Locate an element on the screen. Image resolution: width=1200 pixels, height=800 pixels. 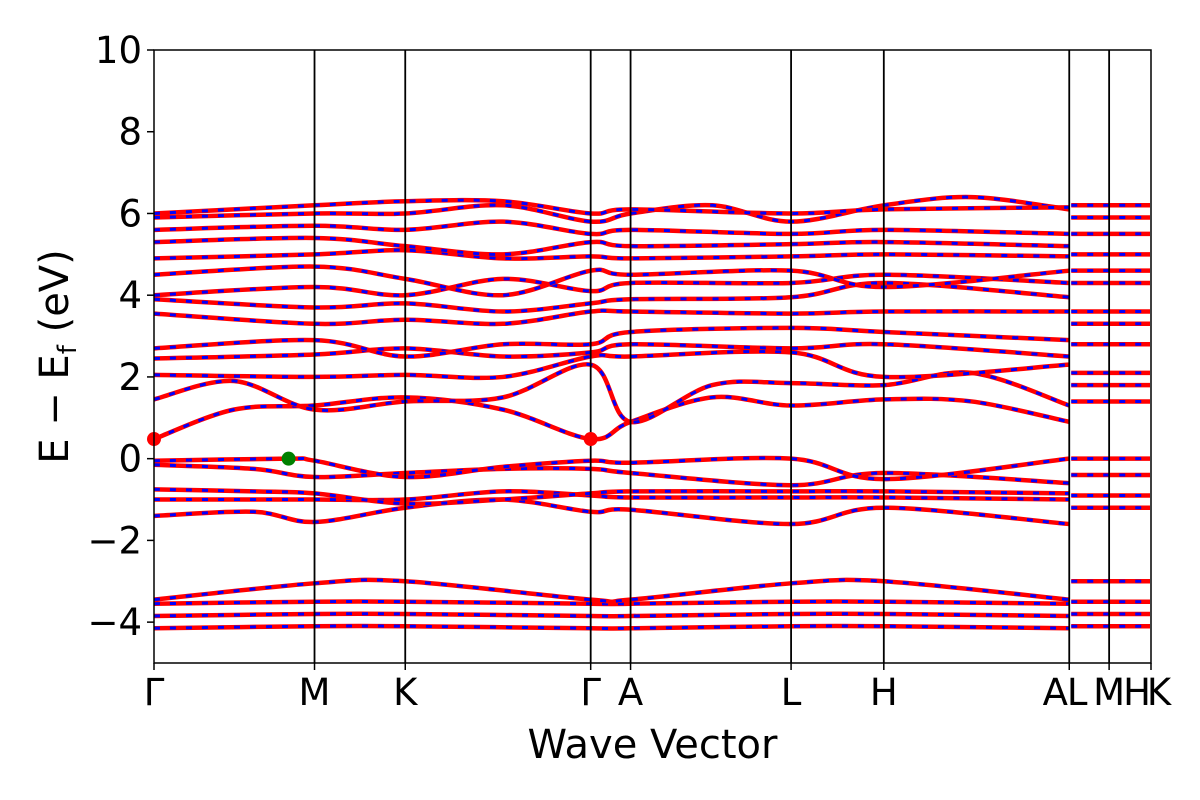
y-tick-label-0: −4 is located at coordinates (114, 622).